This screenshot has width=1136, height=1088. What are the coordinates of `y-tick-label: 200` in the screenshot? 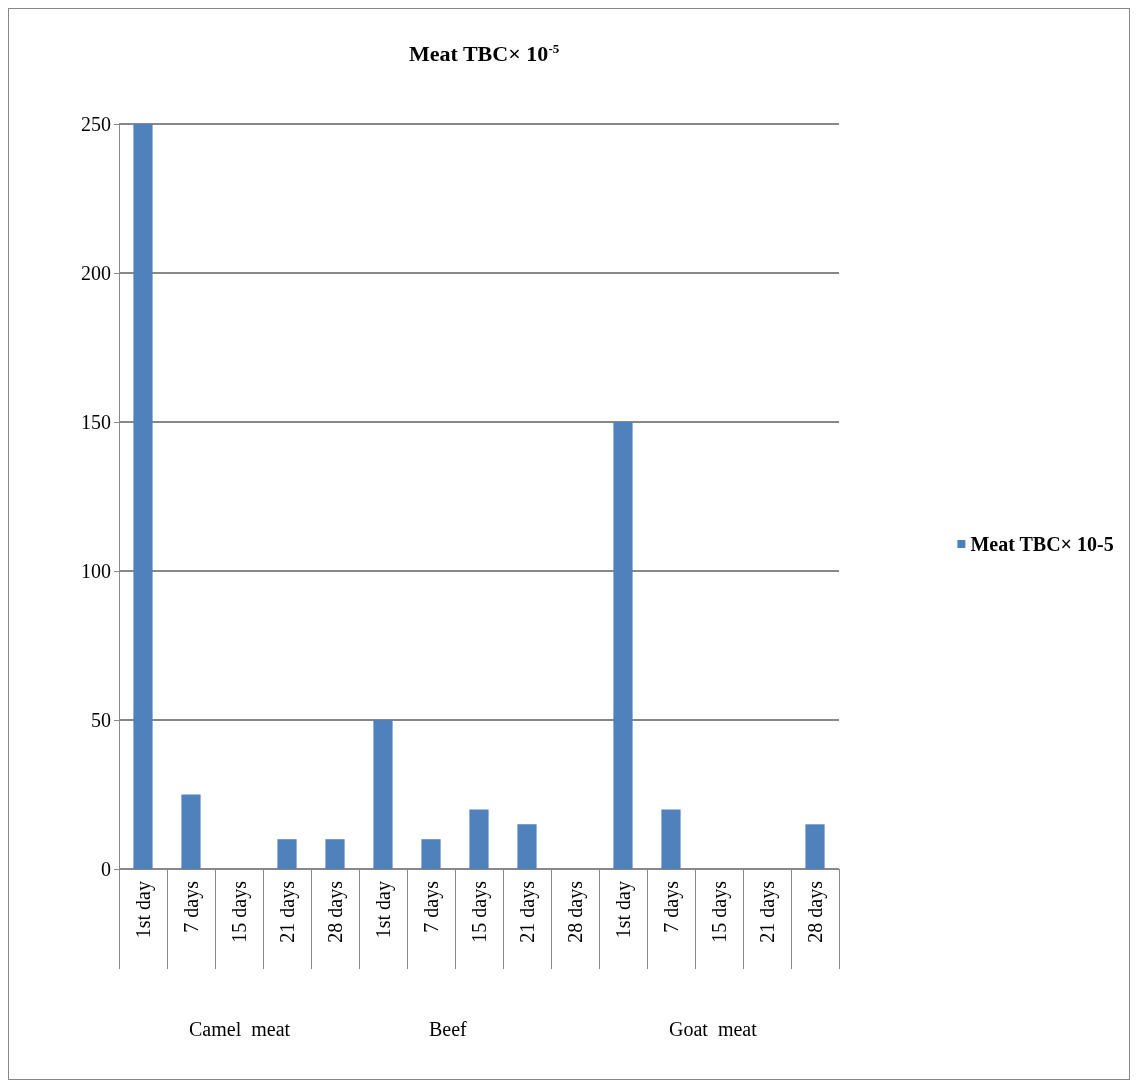 It's located at (96, 273).